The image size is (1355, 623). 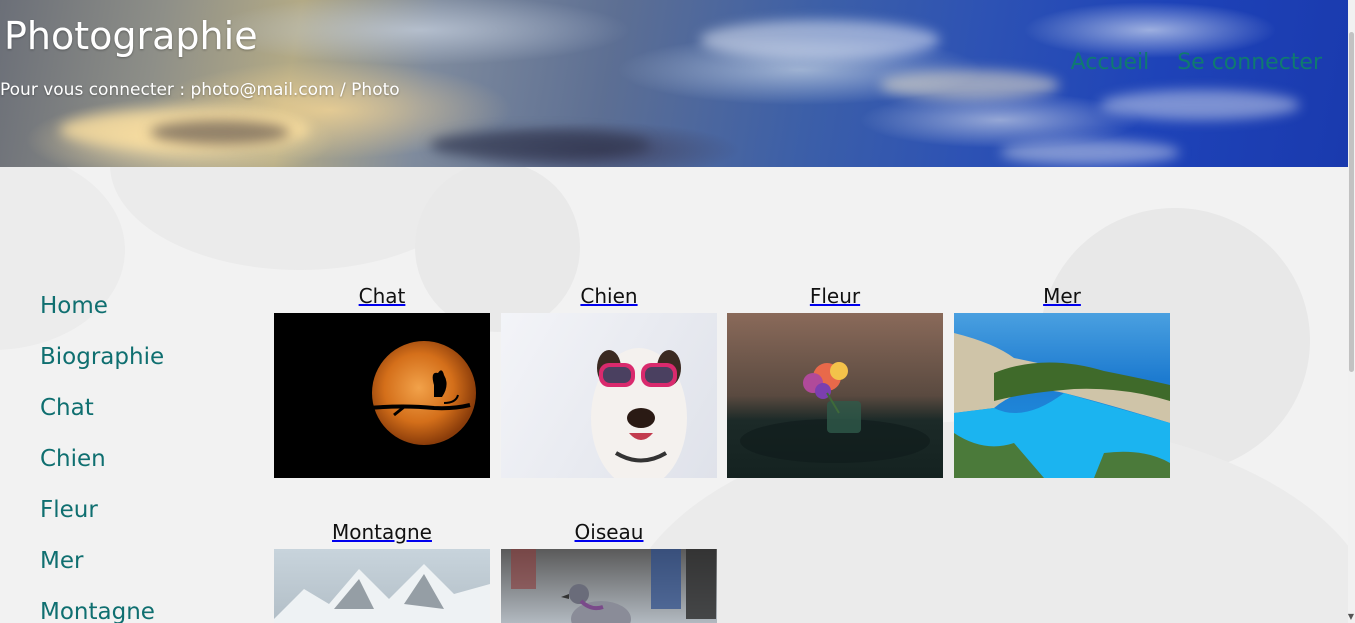 What do you see at coordinates (102, 357) in the screenshot?
I see `sidebar-item-biographie: Biographie` at bounding box center [102, 357].